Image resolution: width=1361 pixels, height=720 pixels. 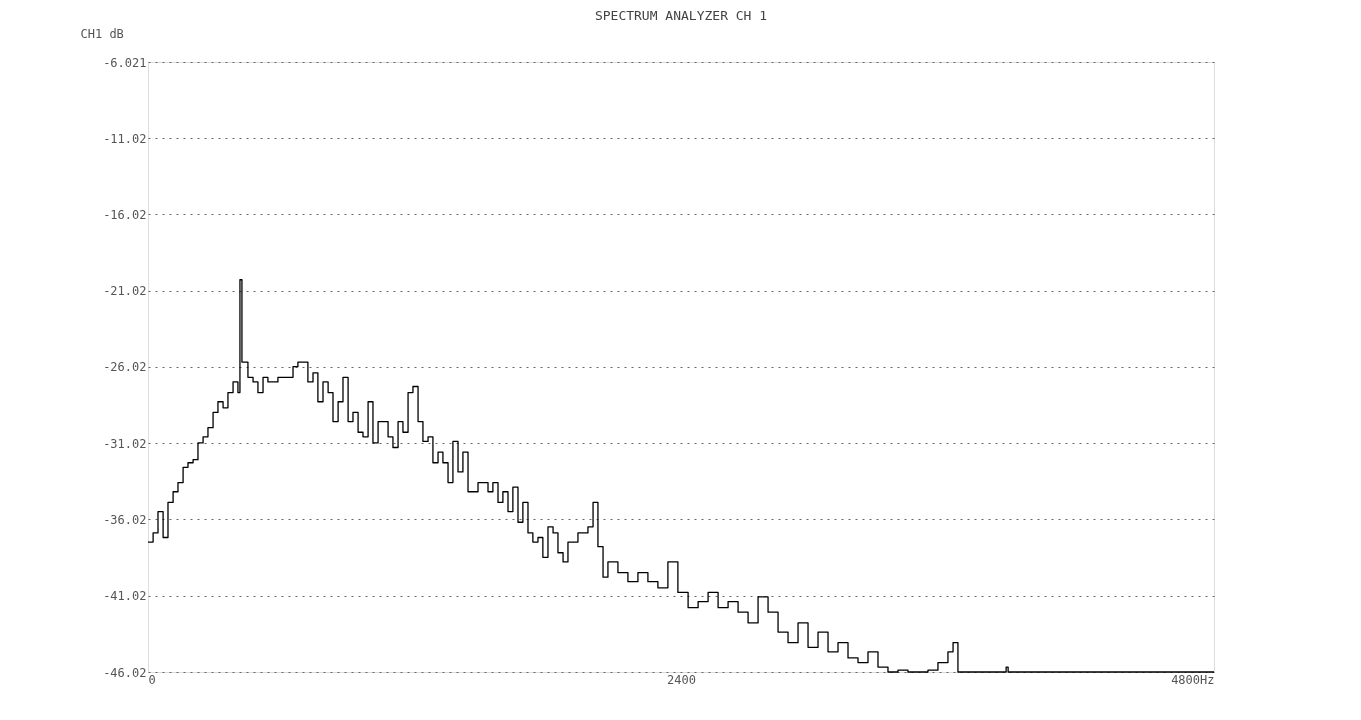 What do you see at coordinates (125, 138) in the screenshot?
I see `y-tick-label: -11.02` at bounding box center [125, 138].